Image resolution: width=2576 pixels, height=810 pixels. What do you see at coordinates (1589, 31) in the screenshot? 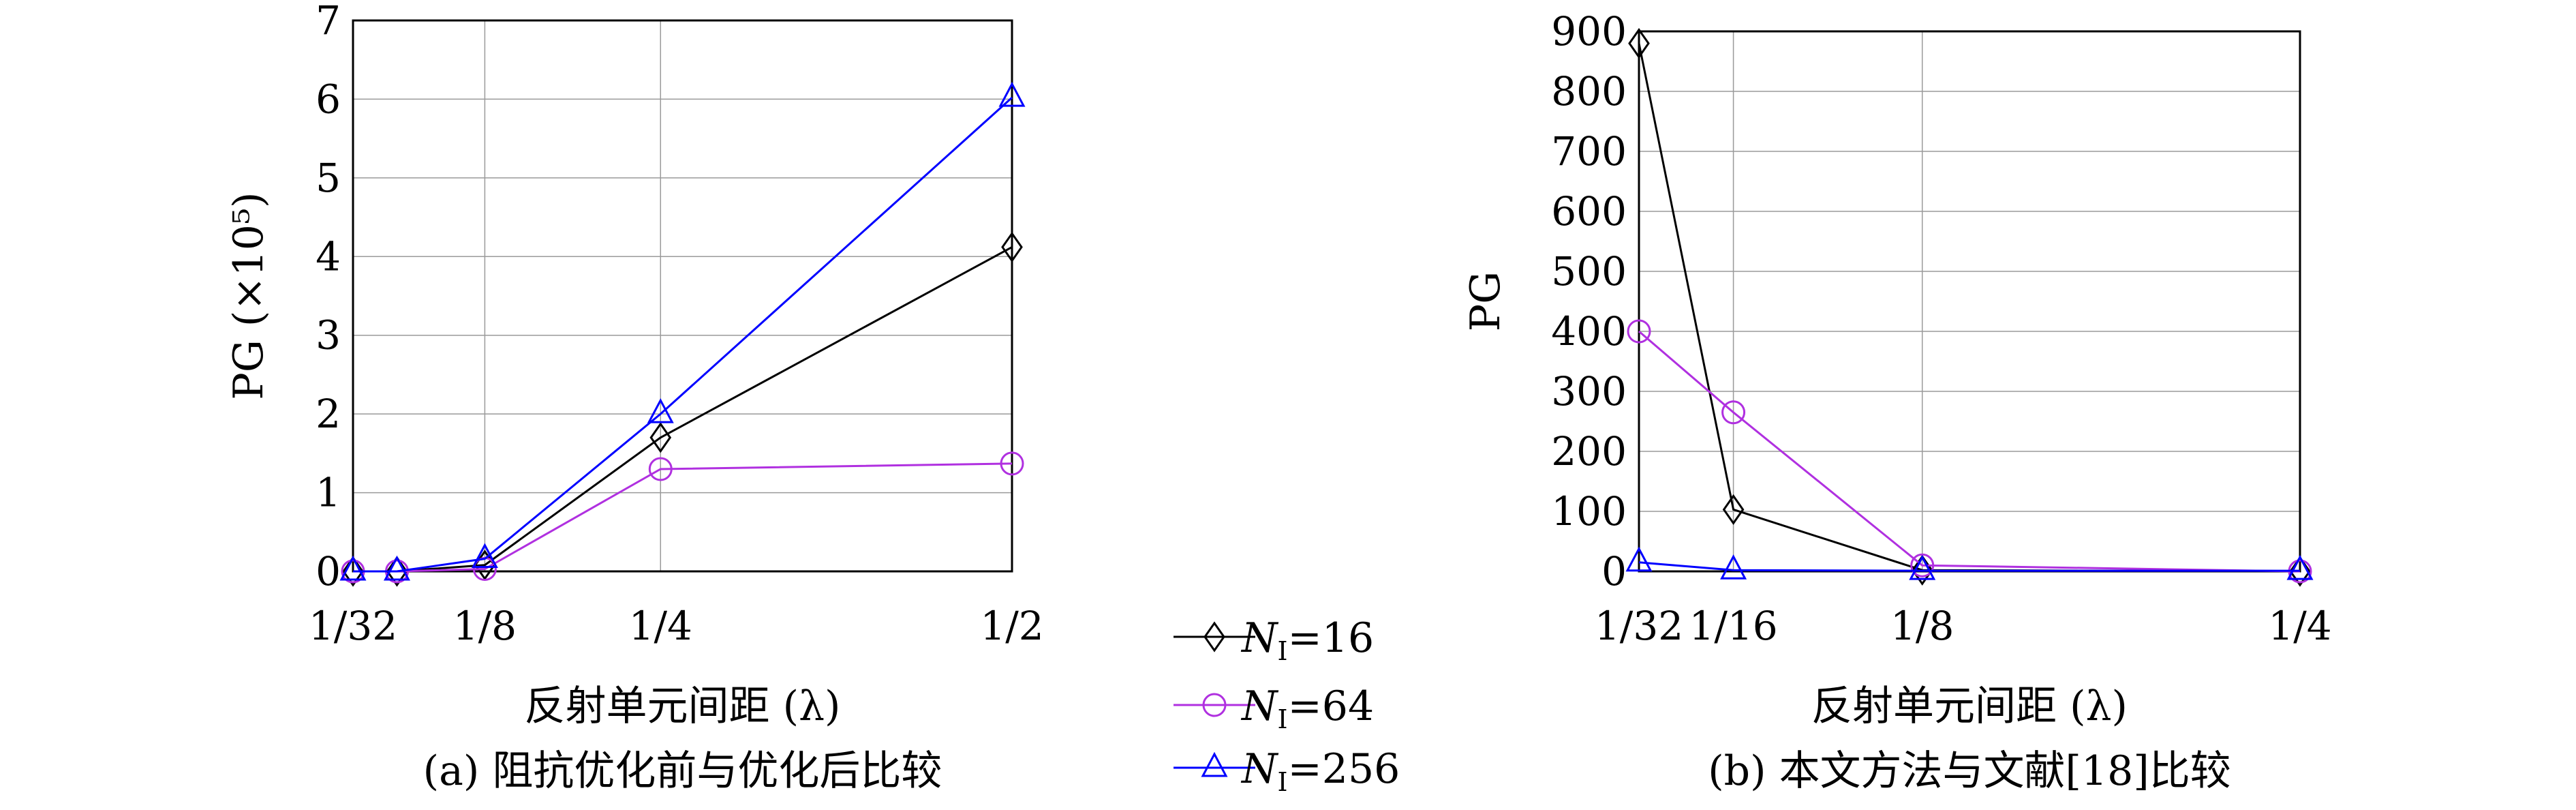
I see `y-tick-label: 900` at bounding box center [1589, 31].